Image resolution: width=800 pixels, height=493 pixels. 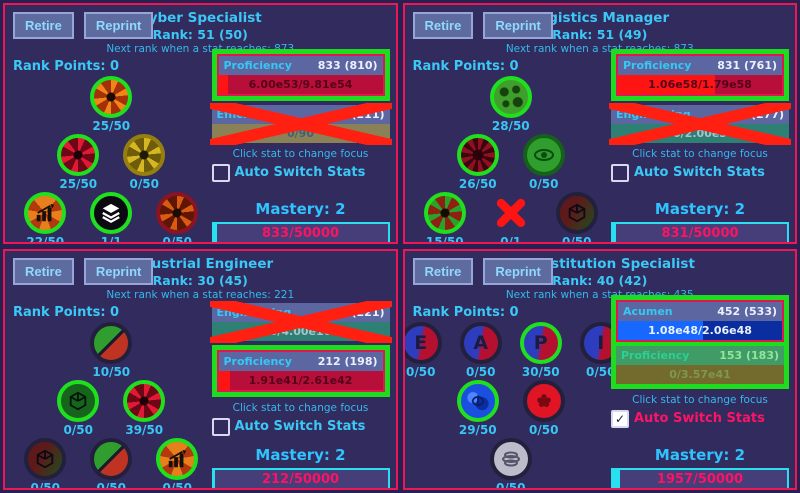 I want to click on stat-proficiency: Proficiency 153 (183) 0/3.57e41, so click(x=700, y=364).